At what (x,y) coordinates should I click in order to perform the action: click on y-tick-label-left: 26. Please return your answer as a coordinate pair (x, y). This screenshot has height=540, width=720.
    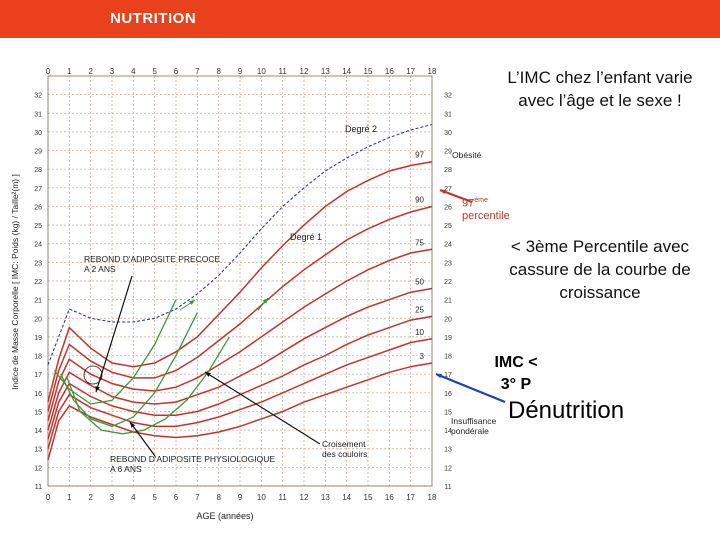
    Looking at the image, I should click on (38, 207).